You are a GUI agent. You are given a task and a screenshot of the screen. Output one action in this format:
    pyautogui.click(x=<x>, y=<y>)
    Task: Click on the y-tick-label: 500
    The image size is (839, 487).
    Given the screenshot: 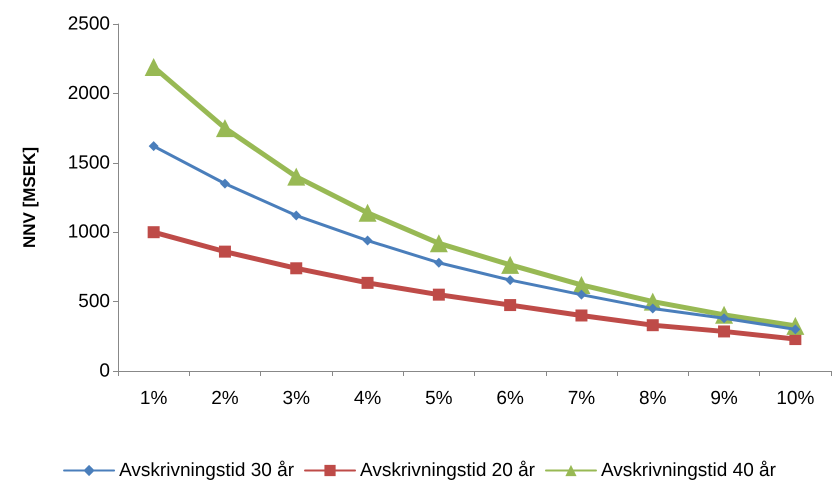 What is the action you would take?
    pyautogui.click(x=94, y=301)
    